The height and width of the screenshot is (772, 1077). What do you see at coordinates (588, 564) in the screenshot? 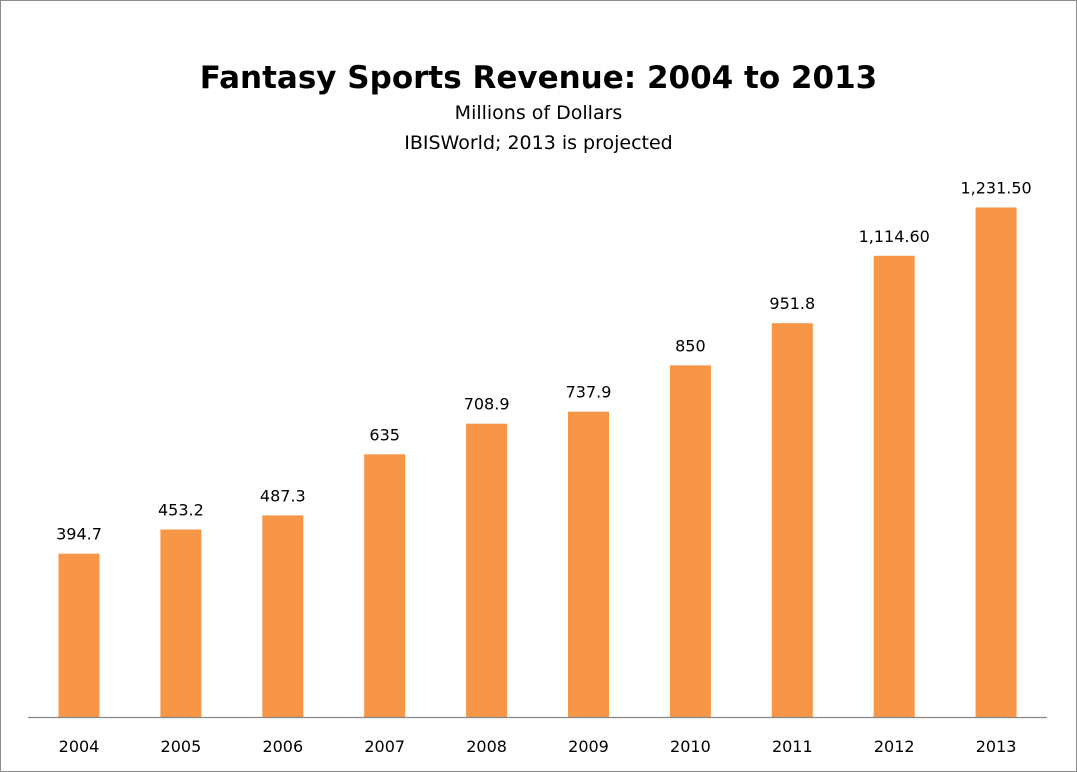
I see `bar-2009` at bounding box center [588, 564].